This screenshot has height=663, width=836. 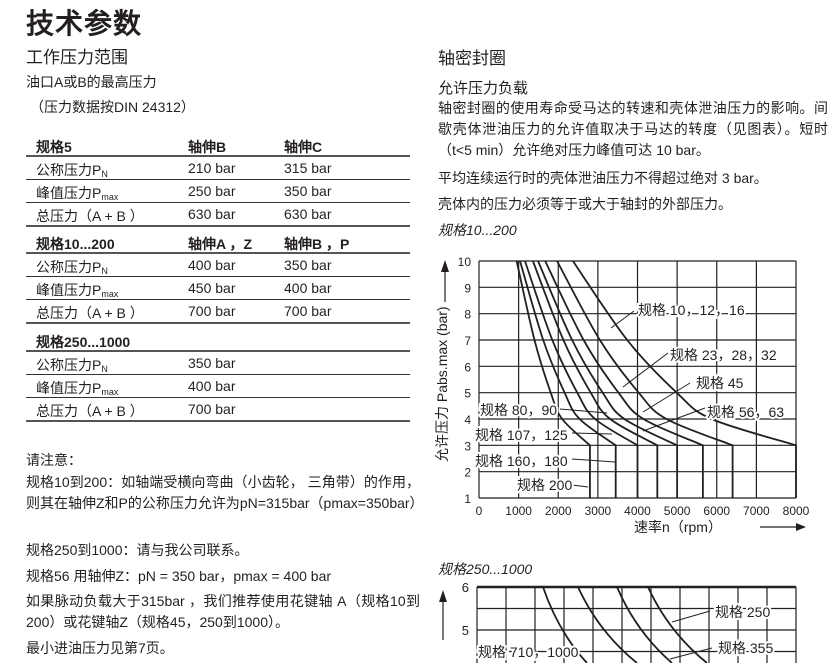 What do you see at coordinates (303, 147) in the screenshot?
I see `header-cell: 轴伸C` at bounding box center [303, 147].